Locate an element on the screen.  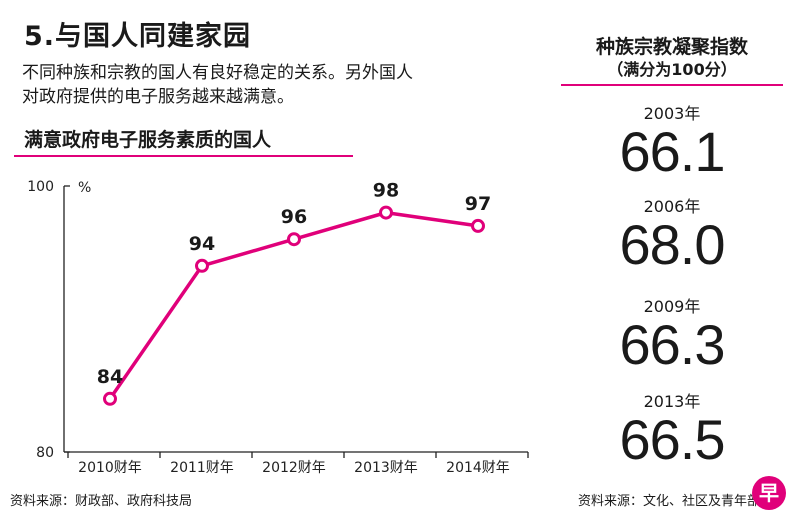
index-year: 2013年 is located at coordinates (672, 401).